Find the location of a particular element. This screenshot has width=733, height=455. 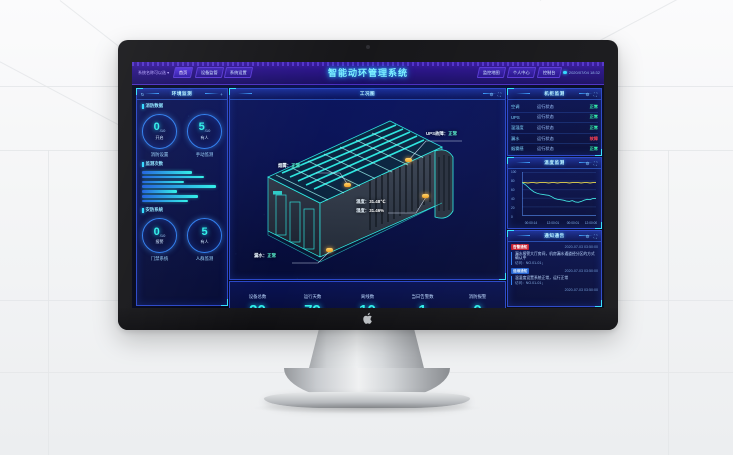

log-line-1: 温湿度设置系统正常，运行正常 is located at coordinates (542, 277).